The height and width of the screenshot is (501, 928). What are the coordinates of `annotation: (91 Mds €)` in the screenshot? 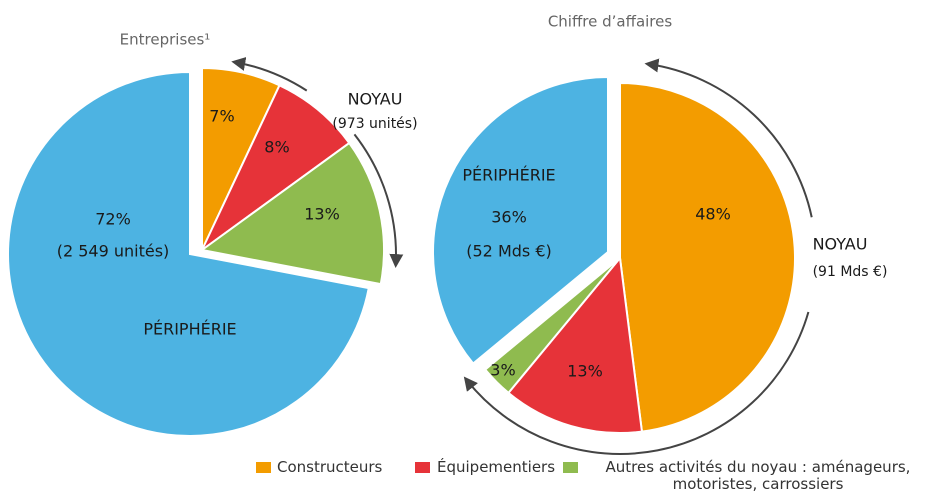 It's located at (850, 272).